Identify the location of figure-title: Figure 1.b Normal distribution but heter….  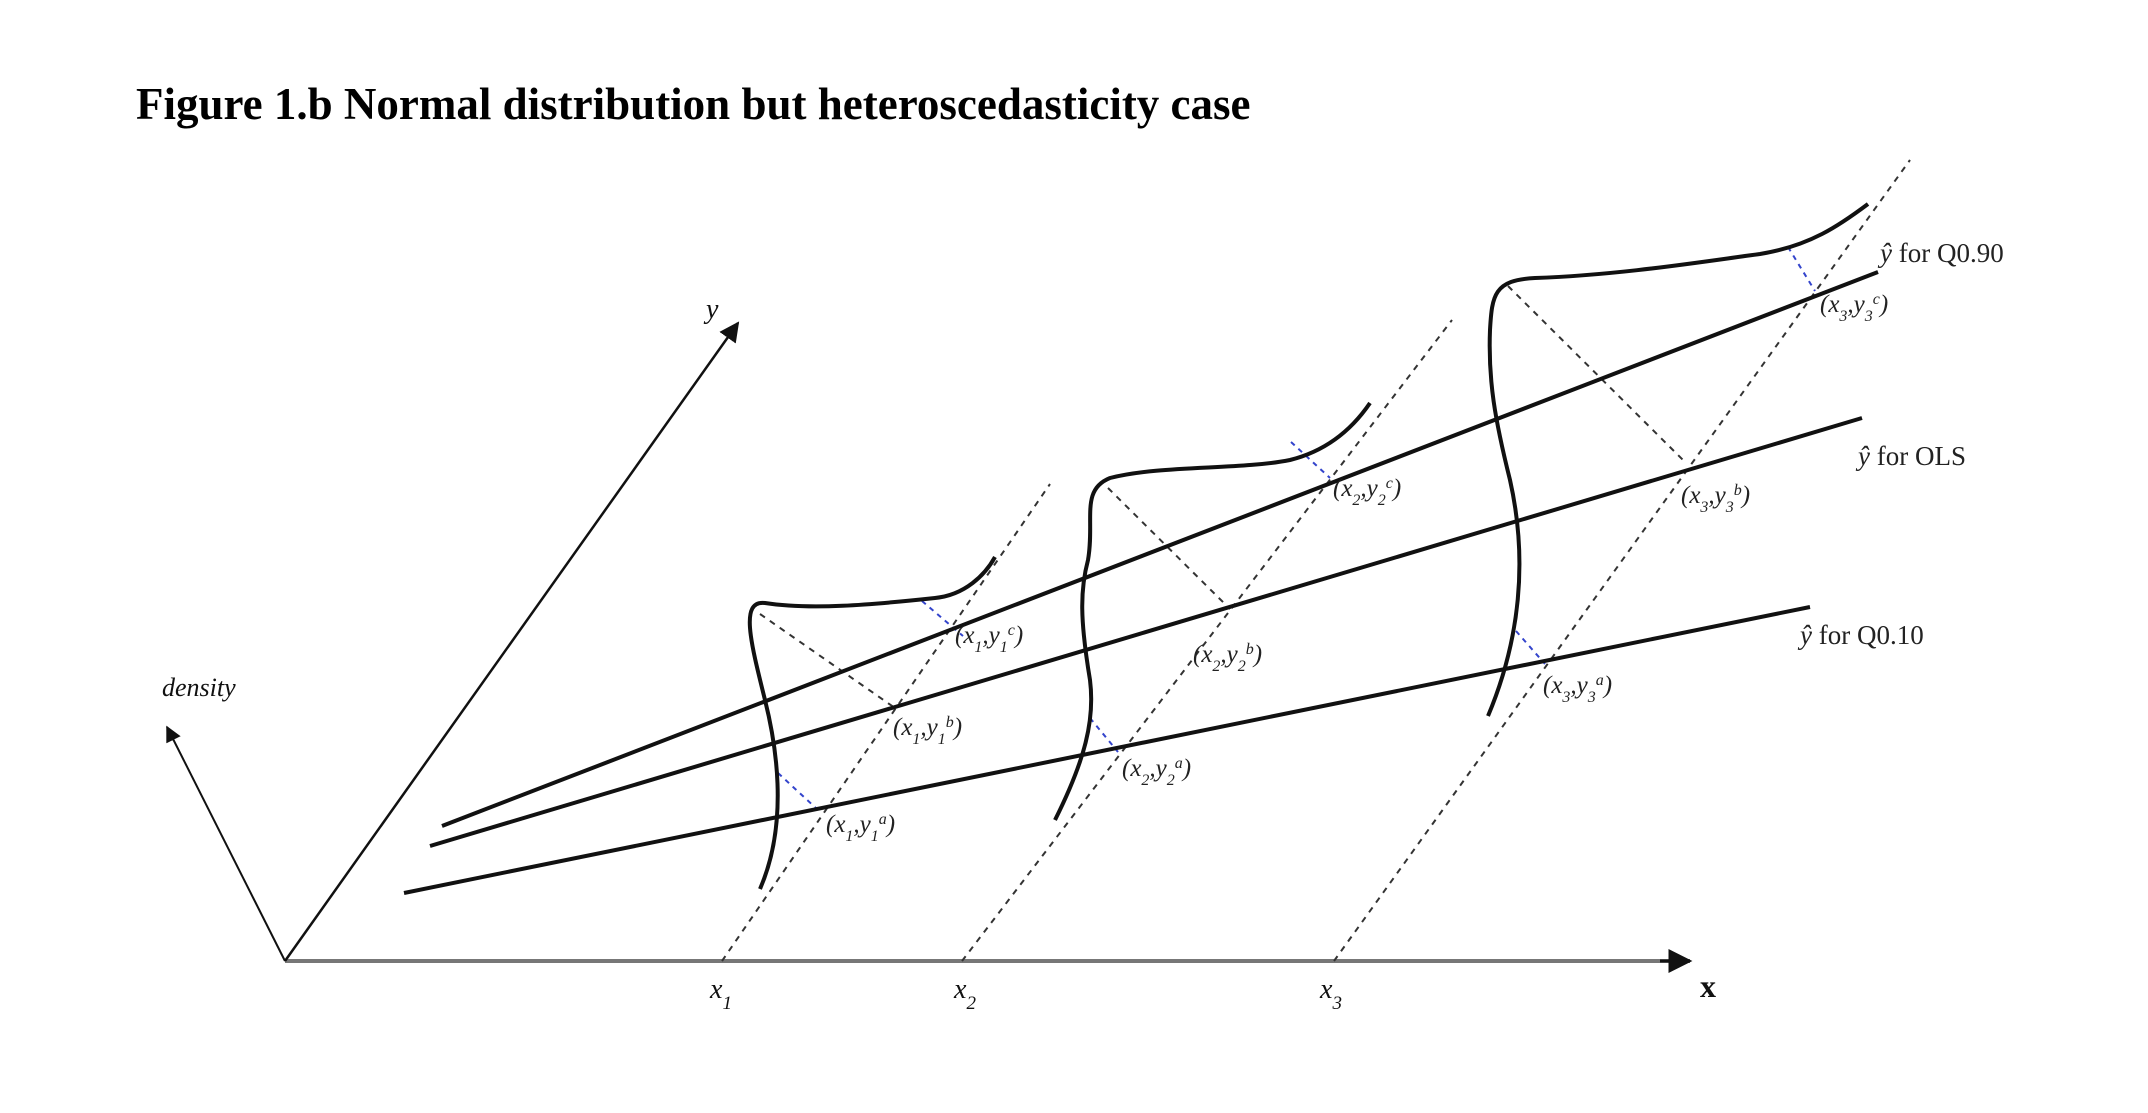
(693, 104).